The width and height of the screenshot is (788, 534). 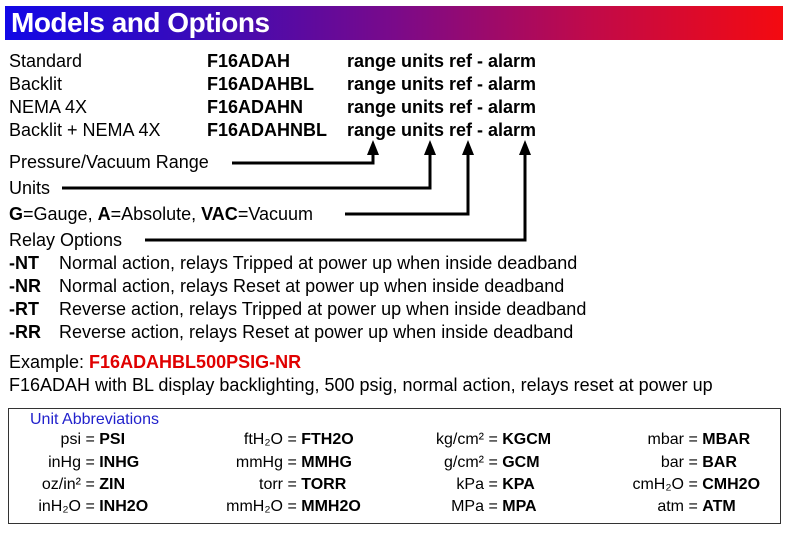 I want to click on relay-code: -RT, so click(x=24, y=309).